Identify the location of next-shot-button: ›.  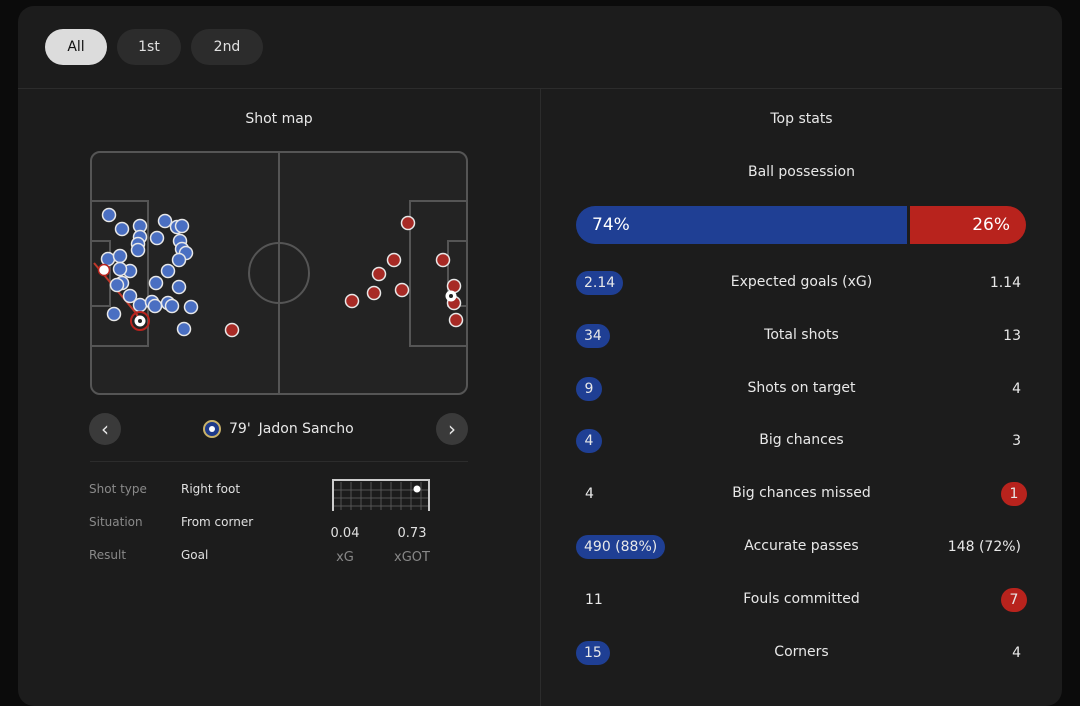
(452, 429).